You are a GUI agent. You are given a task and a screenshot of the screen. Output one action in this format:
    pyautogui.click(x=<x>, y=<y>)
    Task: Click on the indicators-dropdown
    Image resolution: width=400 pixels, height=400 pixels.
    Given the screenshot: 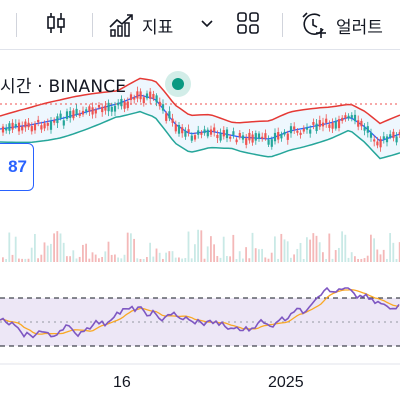 What is the action you would take?
    pyautogui.click(x=207, y=25)
    